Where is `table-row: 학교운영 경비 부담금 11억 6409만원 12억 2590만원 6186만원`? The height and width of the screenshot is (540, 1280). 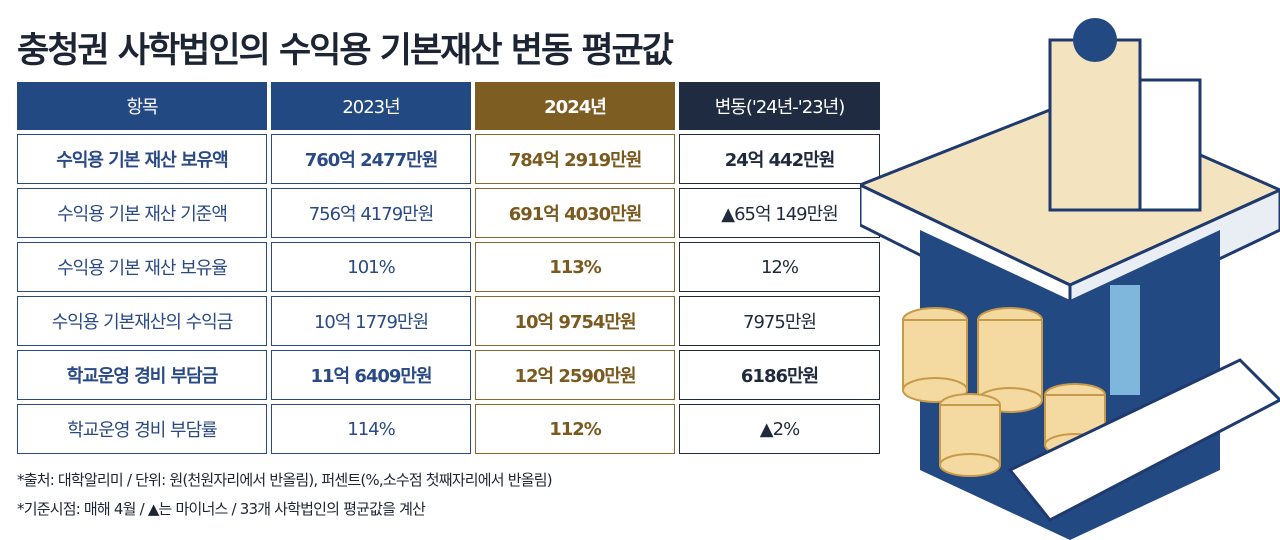 table-row: 학교운영 경비 부담금 11억 6409만원 12억 2590만원 6186만원 is located at coordinates (449, 375).